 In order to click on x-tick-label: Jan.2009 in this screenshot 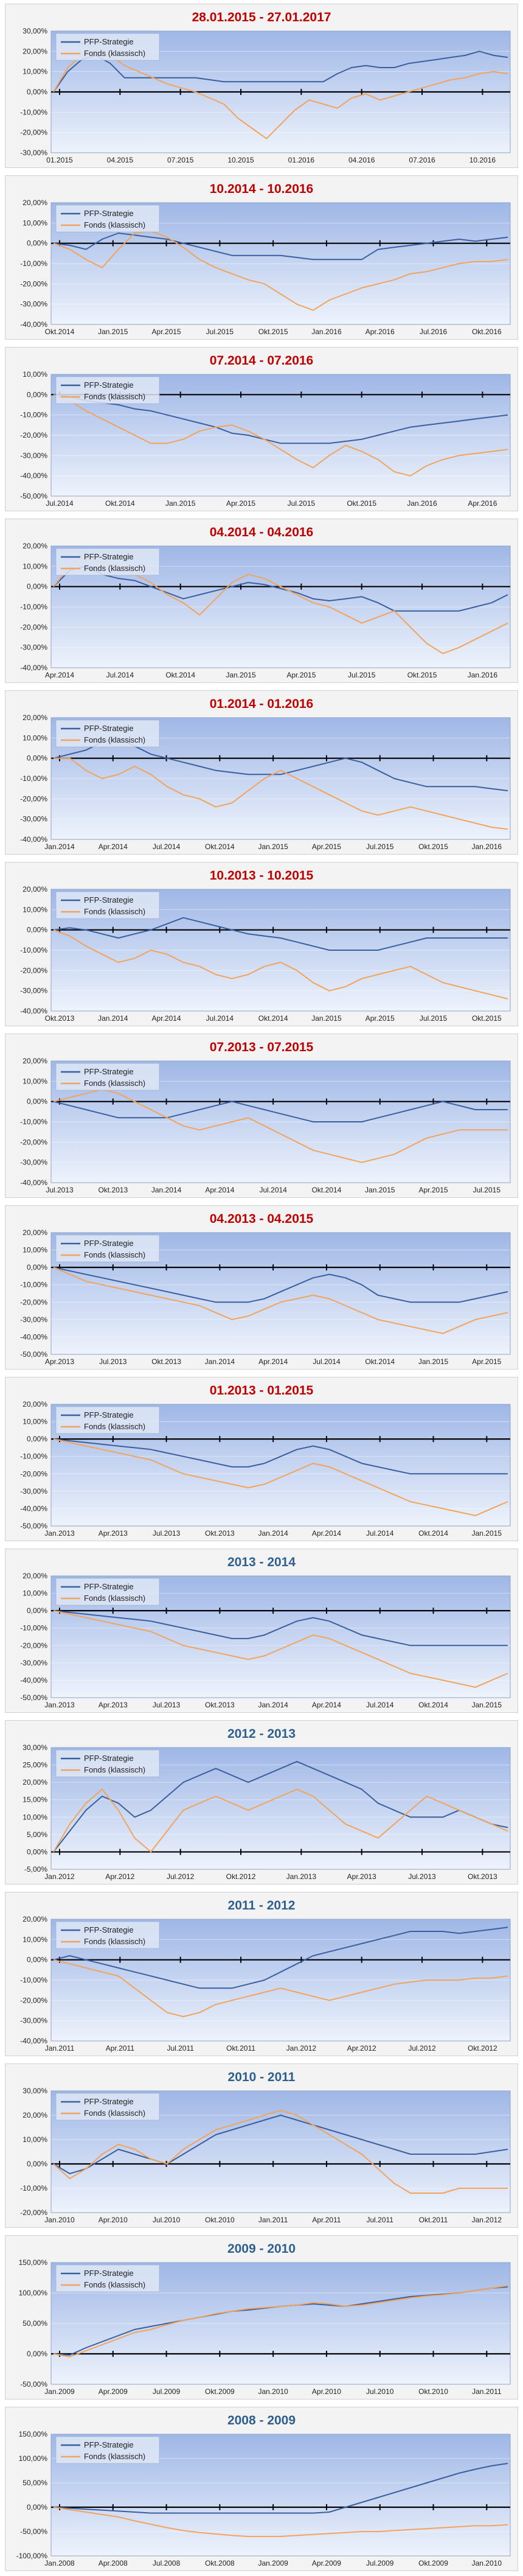, I will do `click(60, 2391)`.